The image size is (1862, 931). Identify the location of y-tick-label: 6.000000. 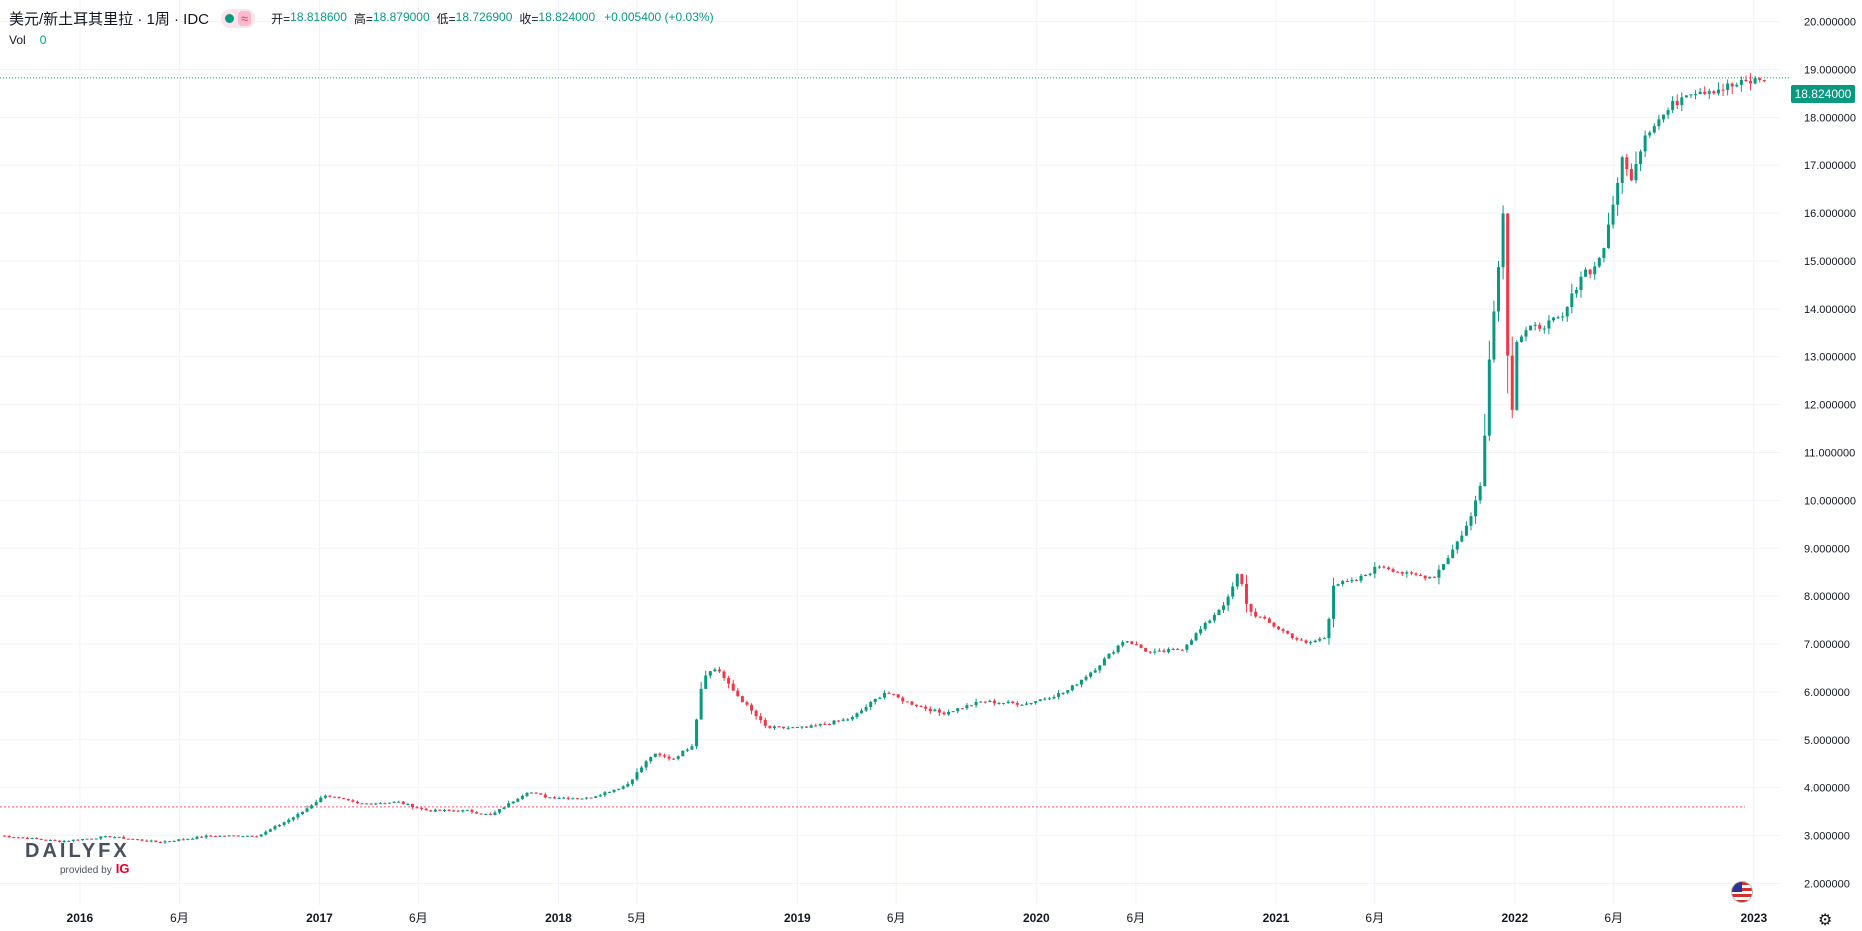
(1827, 693).